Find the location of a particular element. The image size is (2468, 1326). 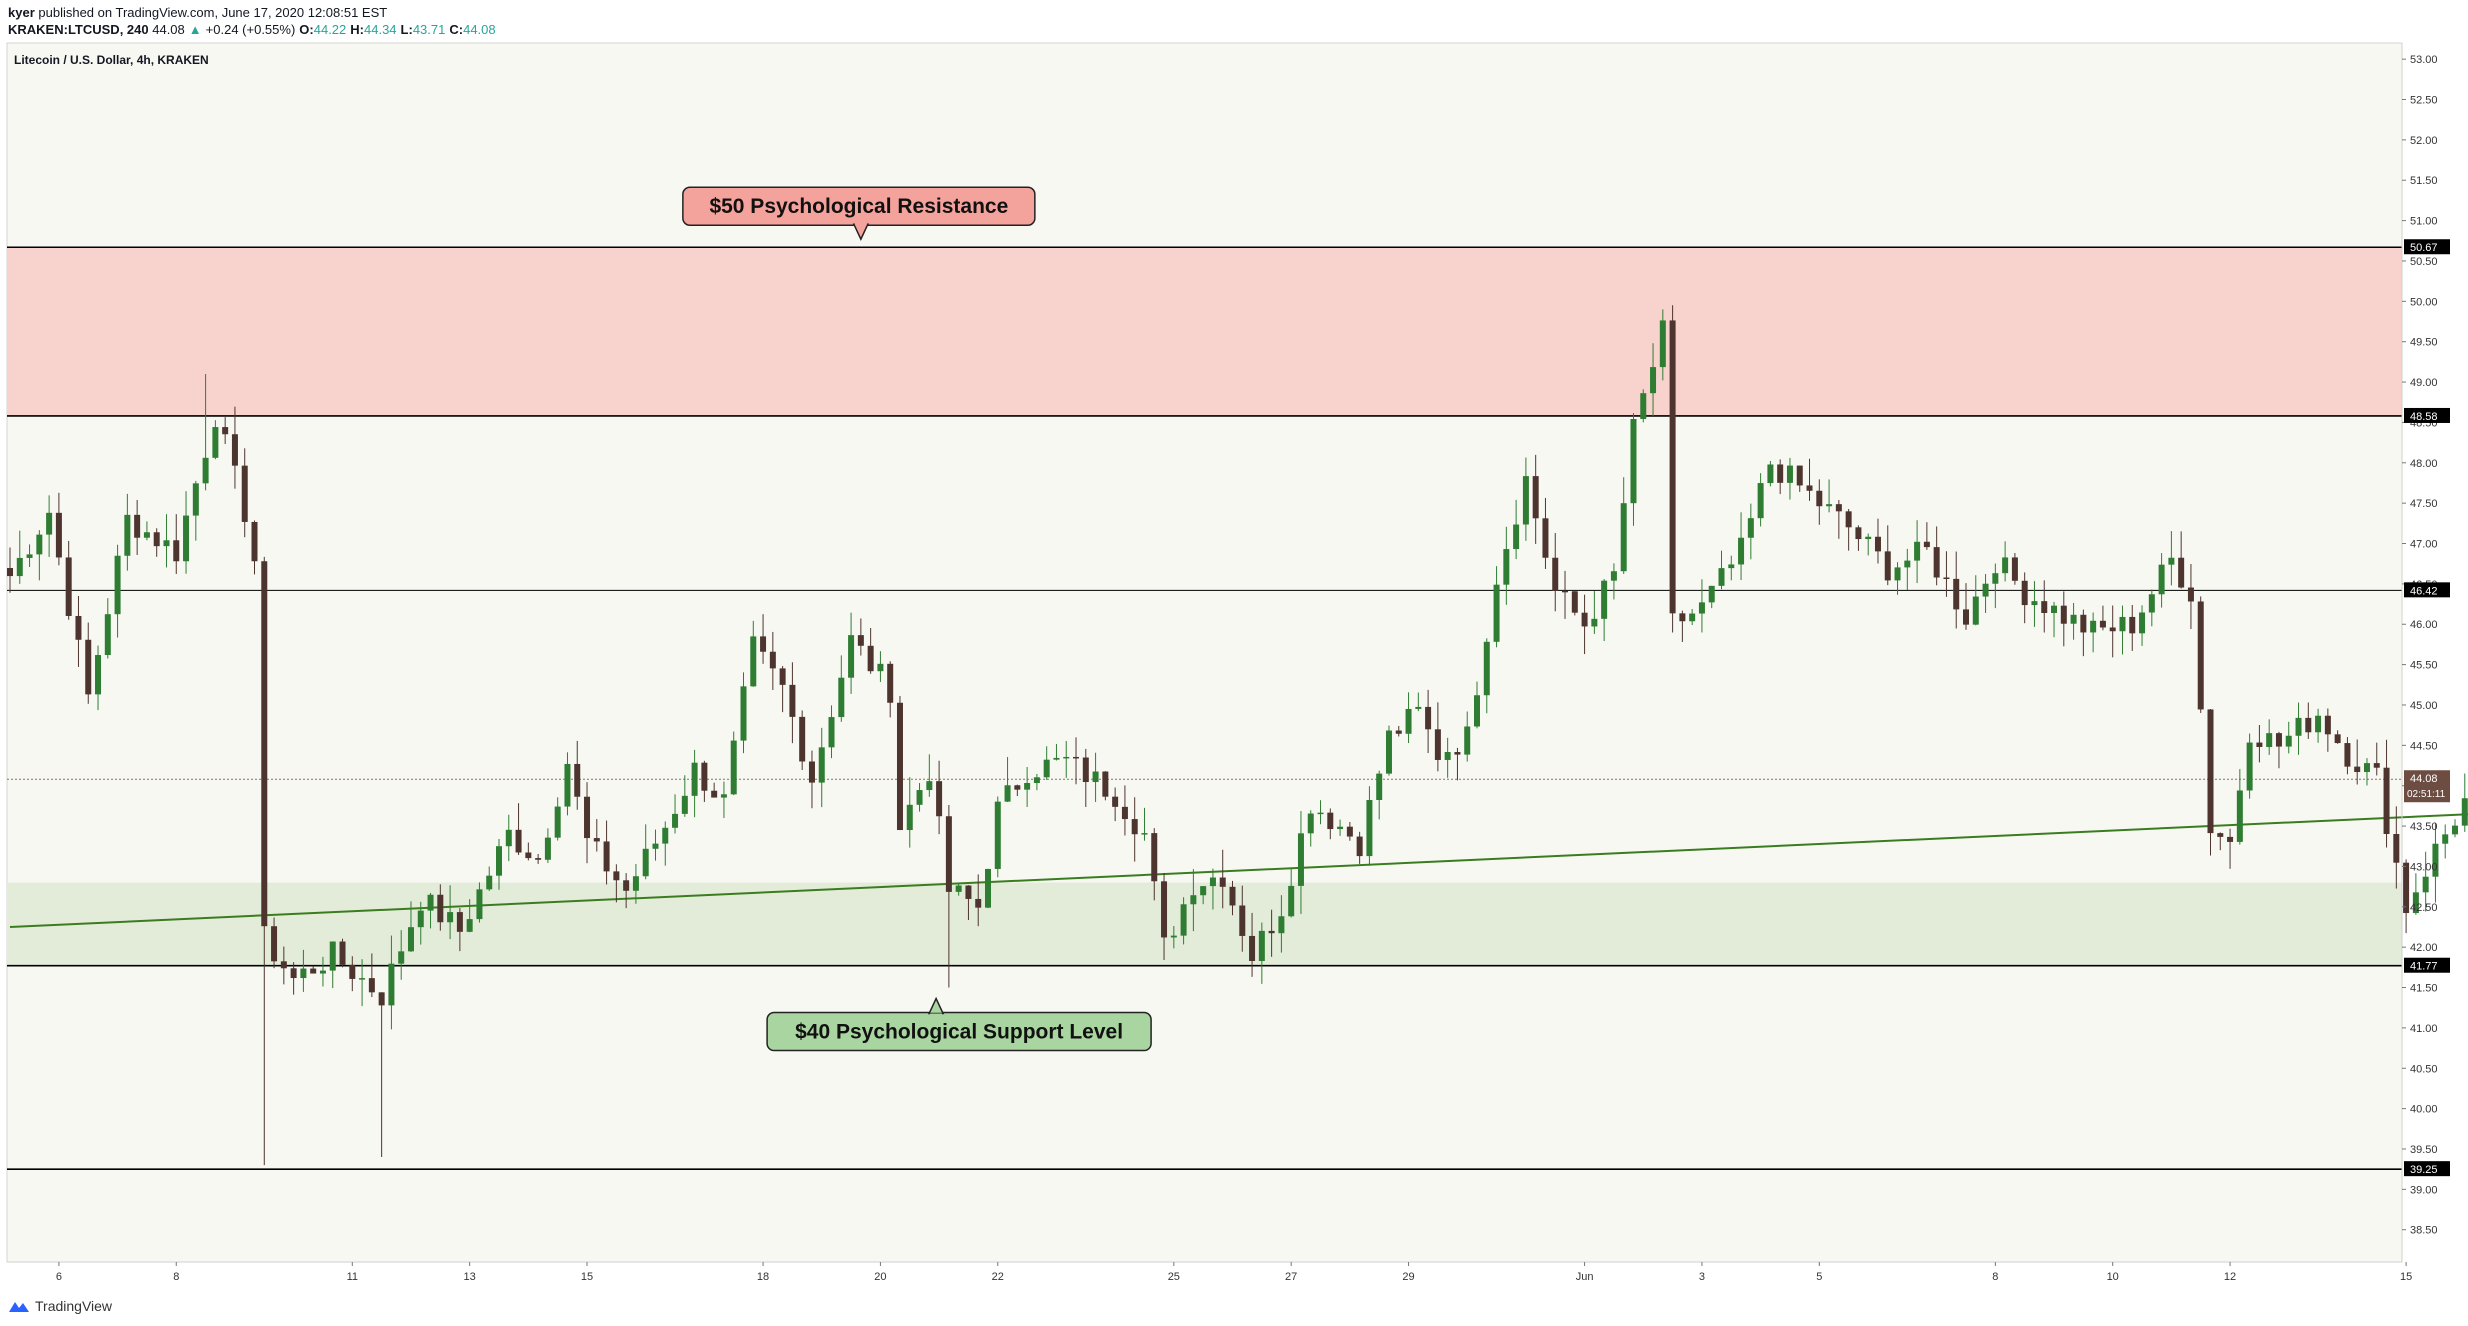

current-price-label: 44.08 is located at coordinates (2424, 779).